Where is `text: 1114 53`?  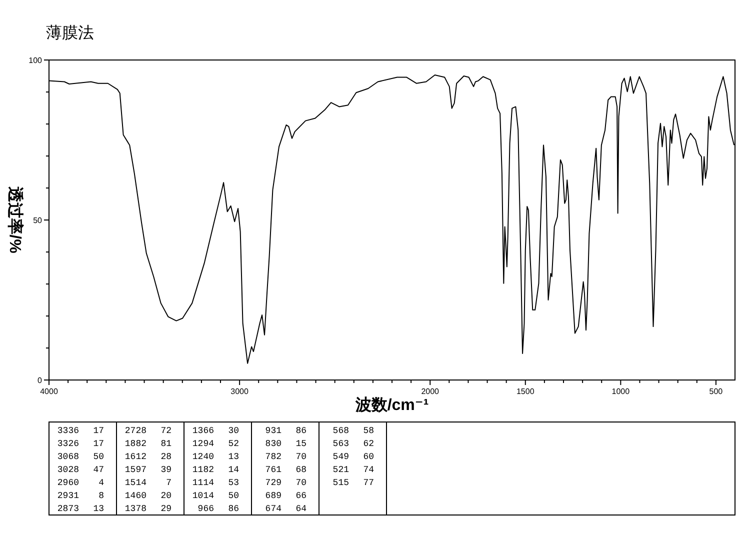 text: 1114 53 is located at coordinates (215, 483).